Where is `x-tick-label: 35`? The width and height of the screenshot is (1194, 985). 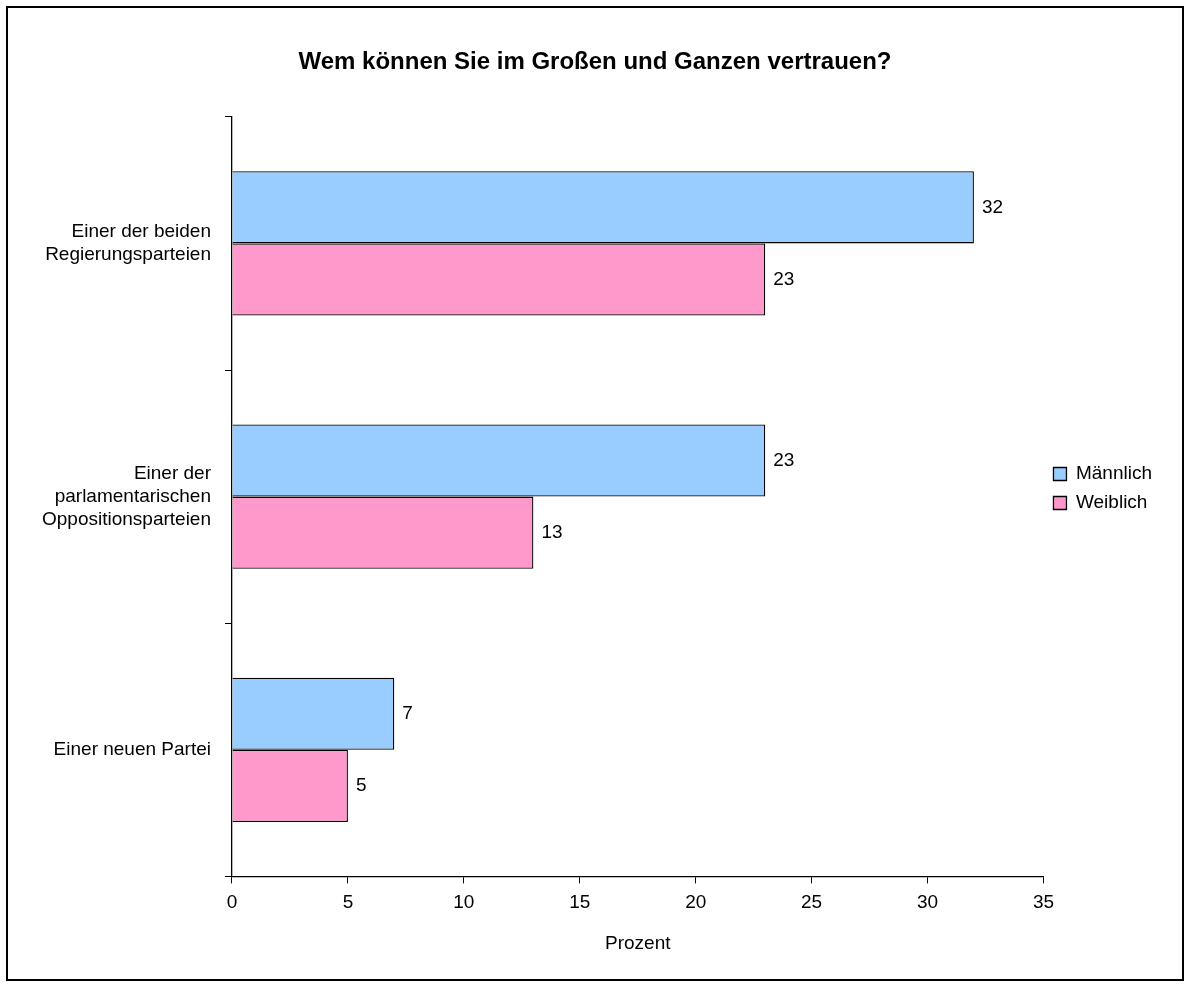 x-tick-label: 35 is located at coordinates (1043, 902).